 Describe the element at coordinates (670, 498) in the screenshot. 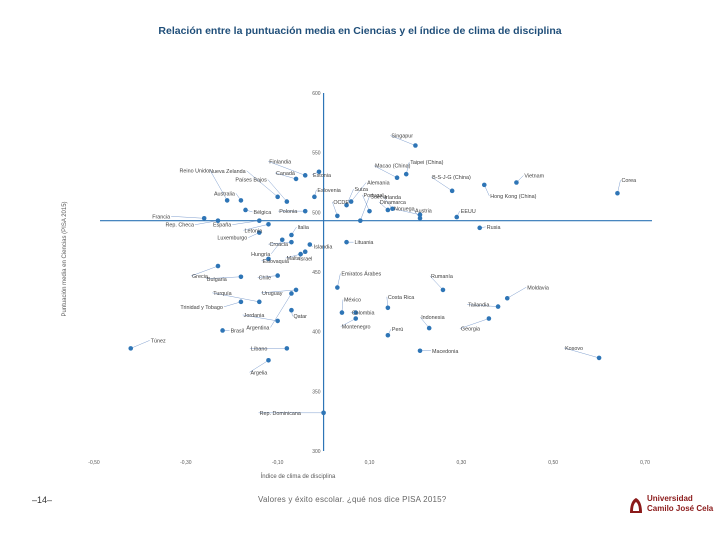

I see `logo-text-line1: Universidad` at that location.